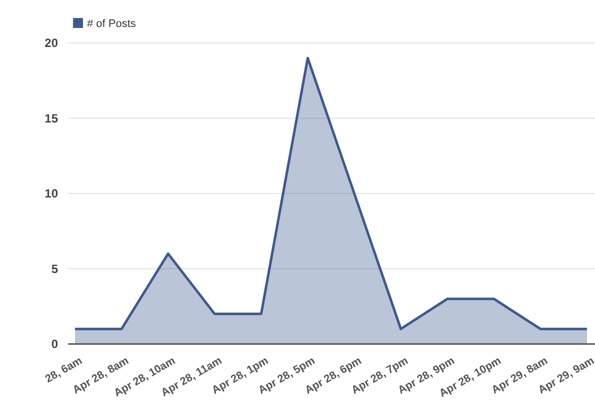 Image resolution: width=595 pixels, height=412 pixels. I want to click on y-tick-label: 0, so click(54, 344).